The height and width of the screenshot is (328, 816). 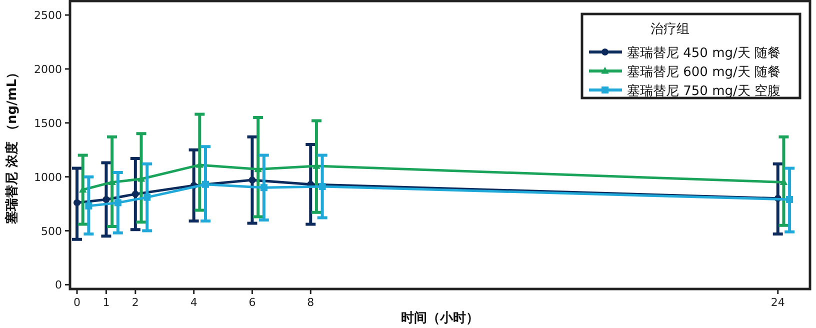 What do you see at coordinates (48, 15) in the screenshot?
I see `y-tick-label: 2500` at bounding box center [48, 15].